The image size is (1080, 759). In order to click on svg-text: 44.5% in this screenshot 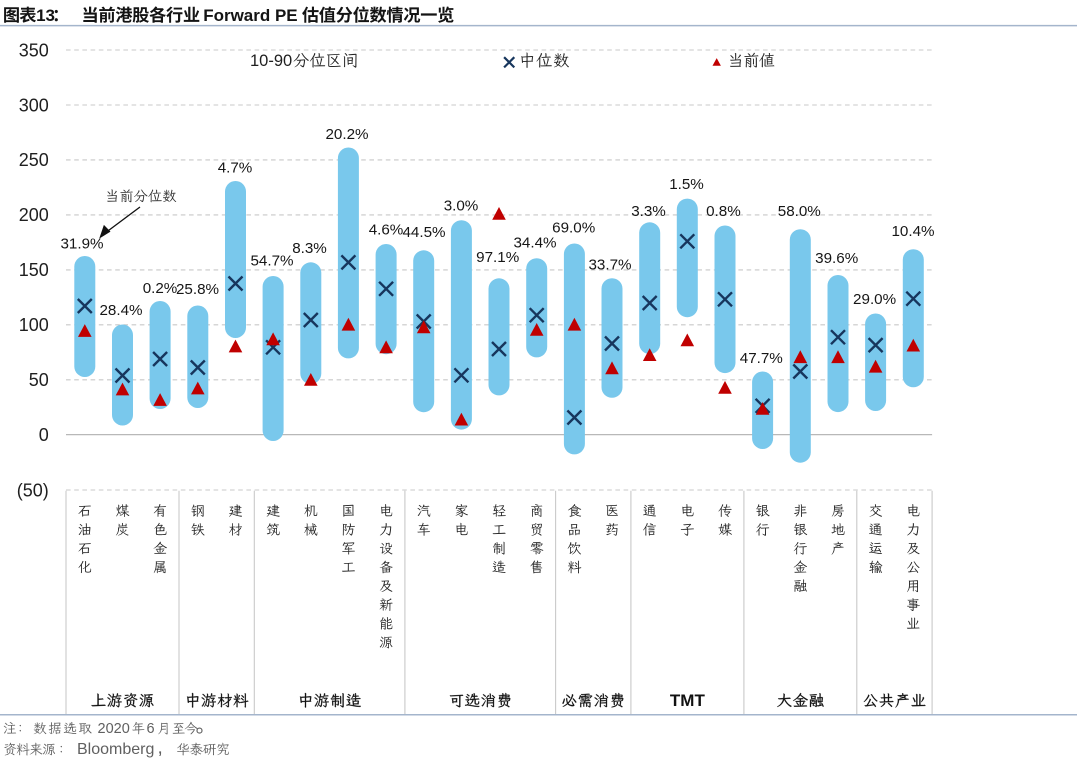, I will do `click(423, 232)`.